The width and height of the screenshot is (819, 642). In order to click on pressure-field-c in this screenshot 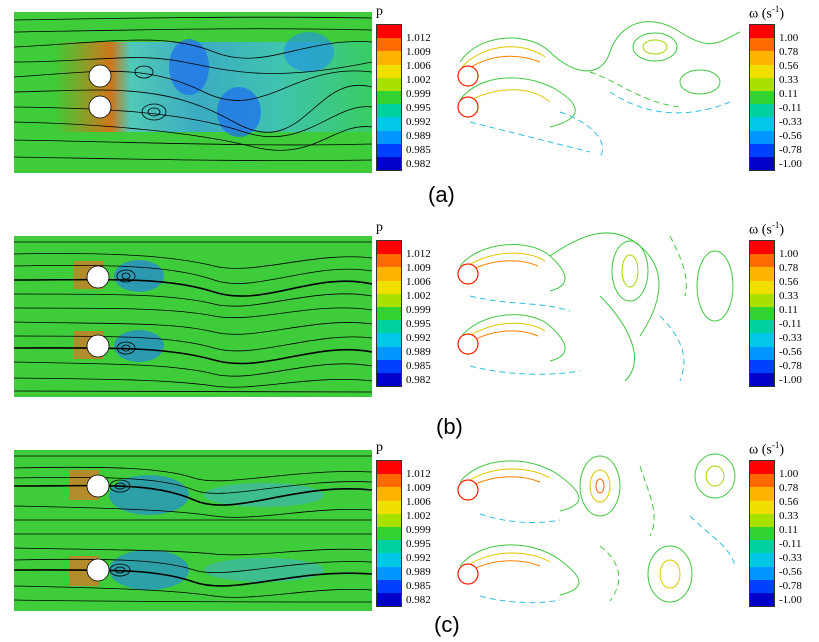, I will do `click(193, 530)`.